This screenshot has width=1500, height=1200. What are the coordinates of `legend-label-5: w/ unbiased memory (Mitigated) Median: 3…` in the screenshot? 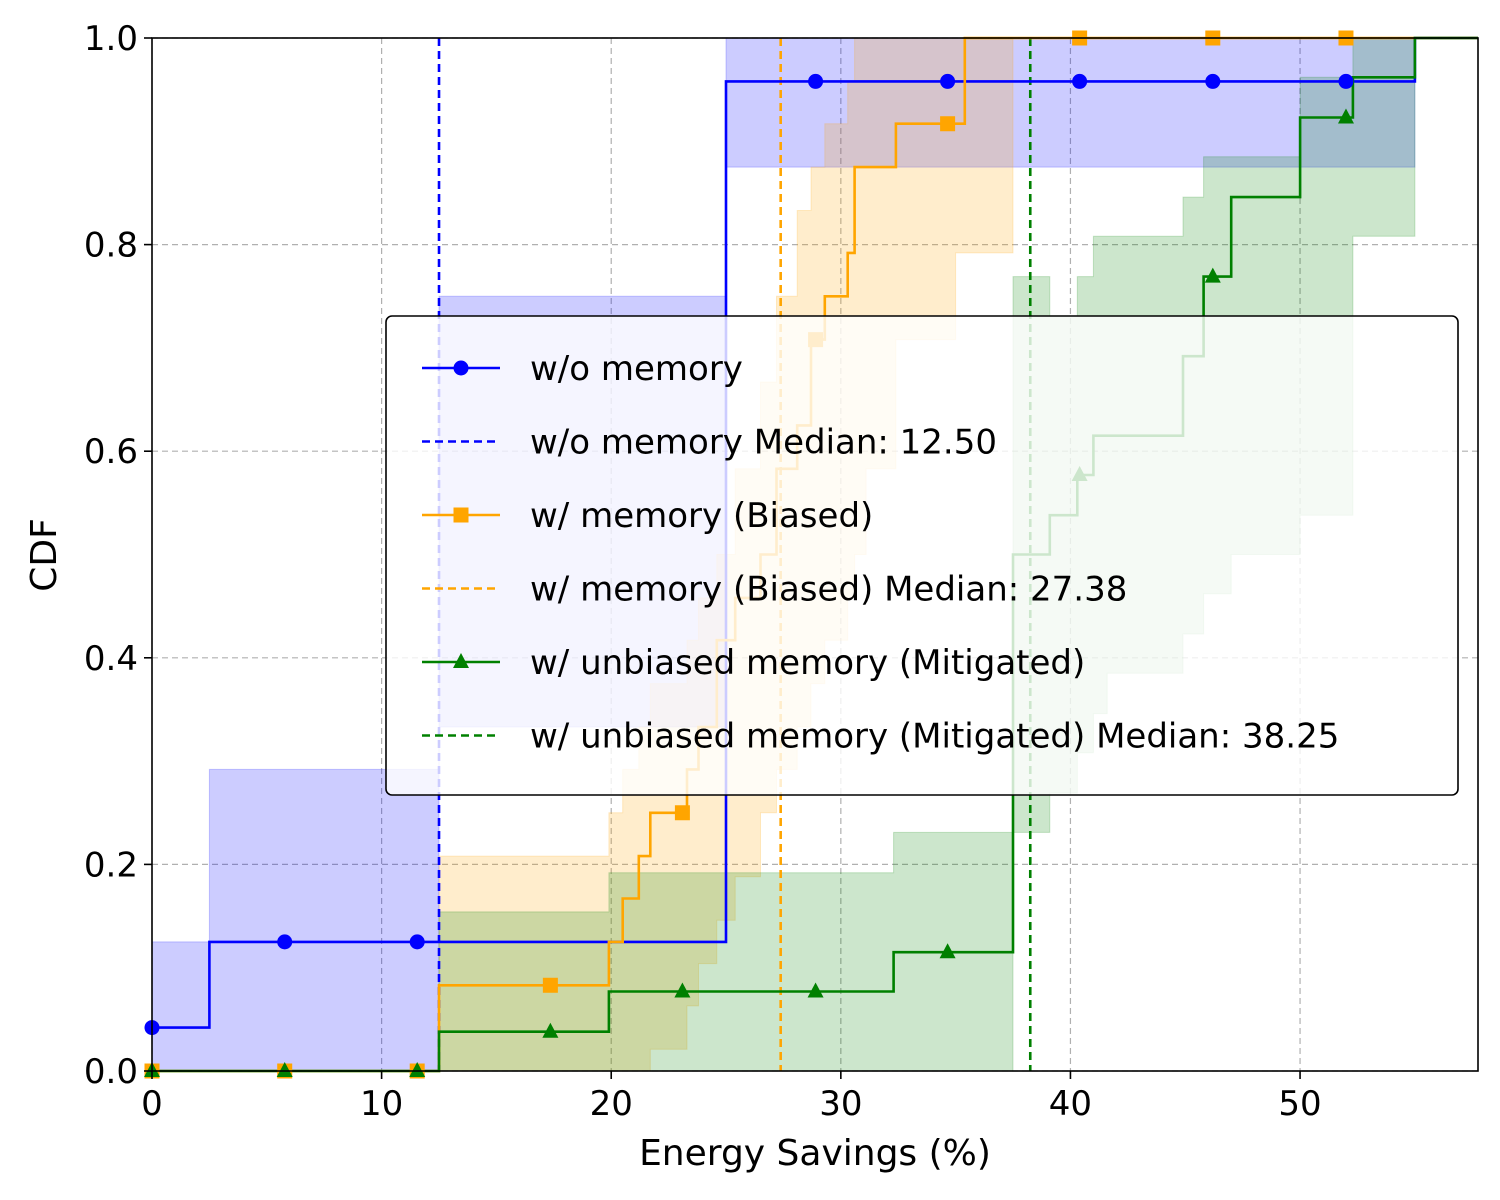 It's located at (934, 737).